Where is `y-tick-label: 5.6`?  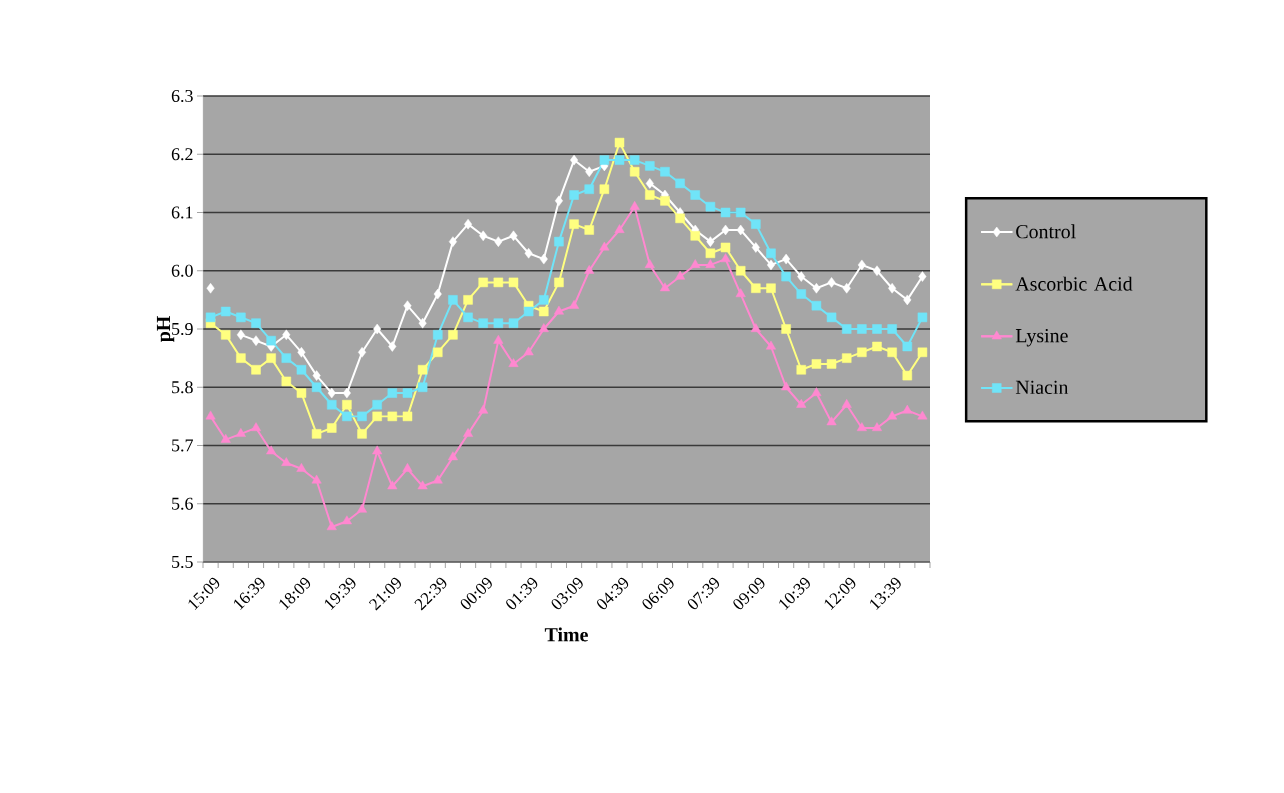
y-tick-label: 5.6 is located at coordinates (182, 503).